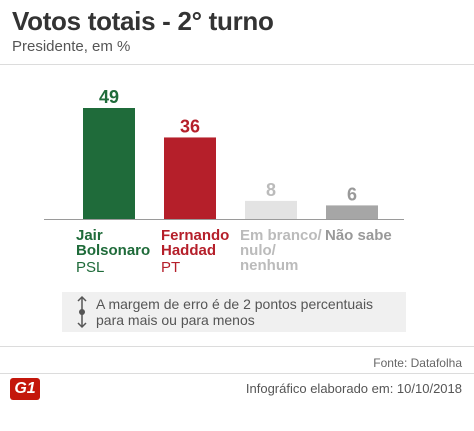 The height and width of the screenshot is (431, 474). I want to click on label-bolsonaro-line1: Jair, so click(89, 235).